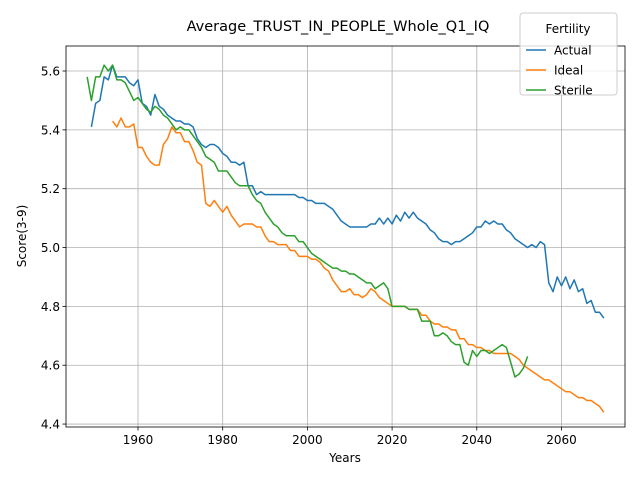  What do you see at coordinates (392, 440) in the screenshot?
I see `x-tick-label: 2020` at bounding box center [392, 440].